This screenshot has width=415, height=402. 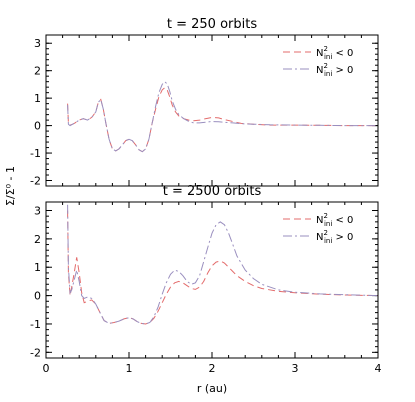 What do you see at coordinates (46, 368) in the screenshot?
I see `x-tick-label: 0` at bounding box center [46, 368].